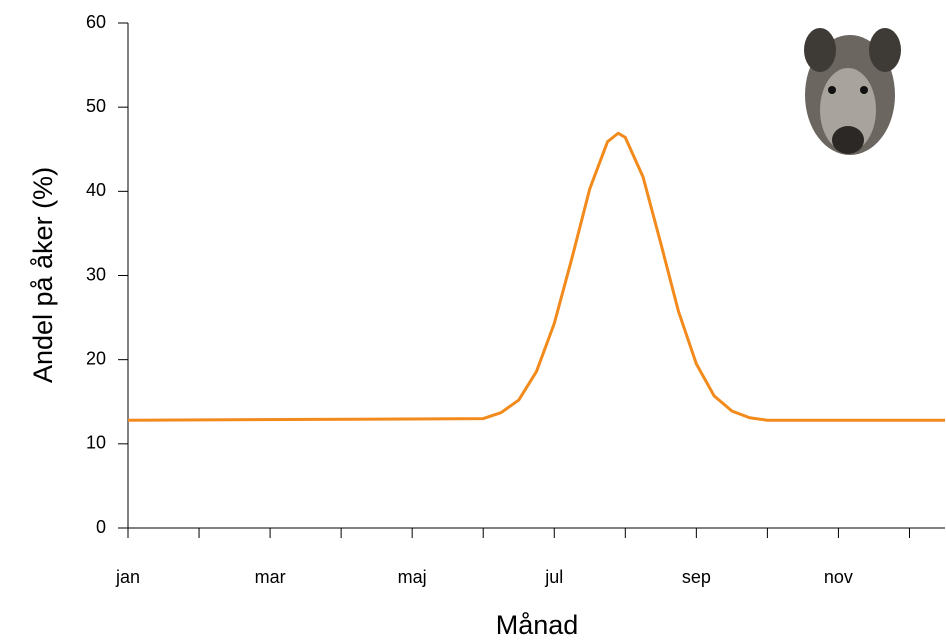 The height and width of the screenshot is (643, 946). I want to click on y-tick-label: 60, so click(96, 22).